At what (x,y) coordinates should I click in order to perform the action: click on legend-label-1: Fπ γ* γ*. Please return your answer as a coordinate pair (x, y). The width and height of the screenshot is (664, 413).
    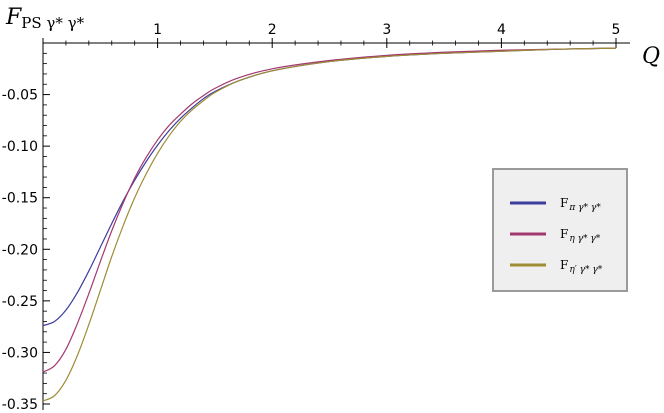
    Looking at the image, I should click on (580, 204).